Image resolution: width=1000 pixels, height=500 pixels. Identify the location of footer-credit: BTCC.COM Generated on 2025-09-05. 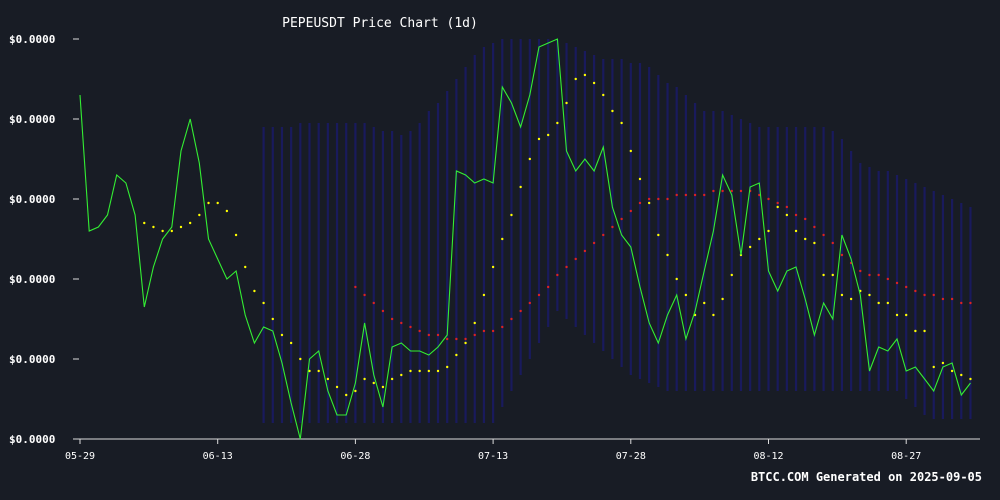
(866, 477).